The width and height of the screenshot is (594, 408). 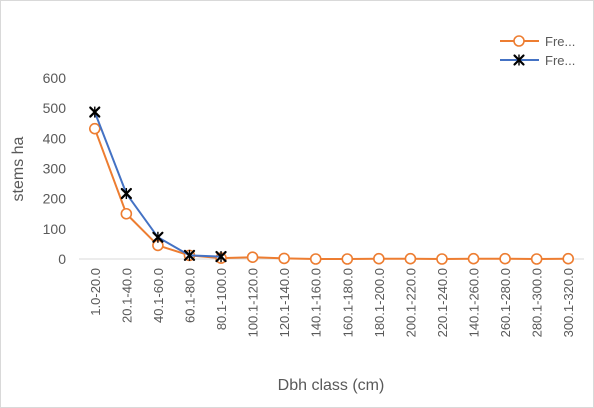 What do you see at coordinates (55, 138) in the screenshot?
I see `y-tick-label: 400` at bounding box center [55, 138].